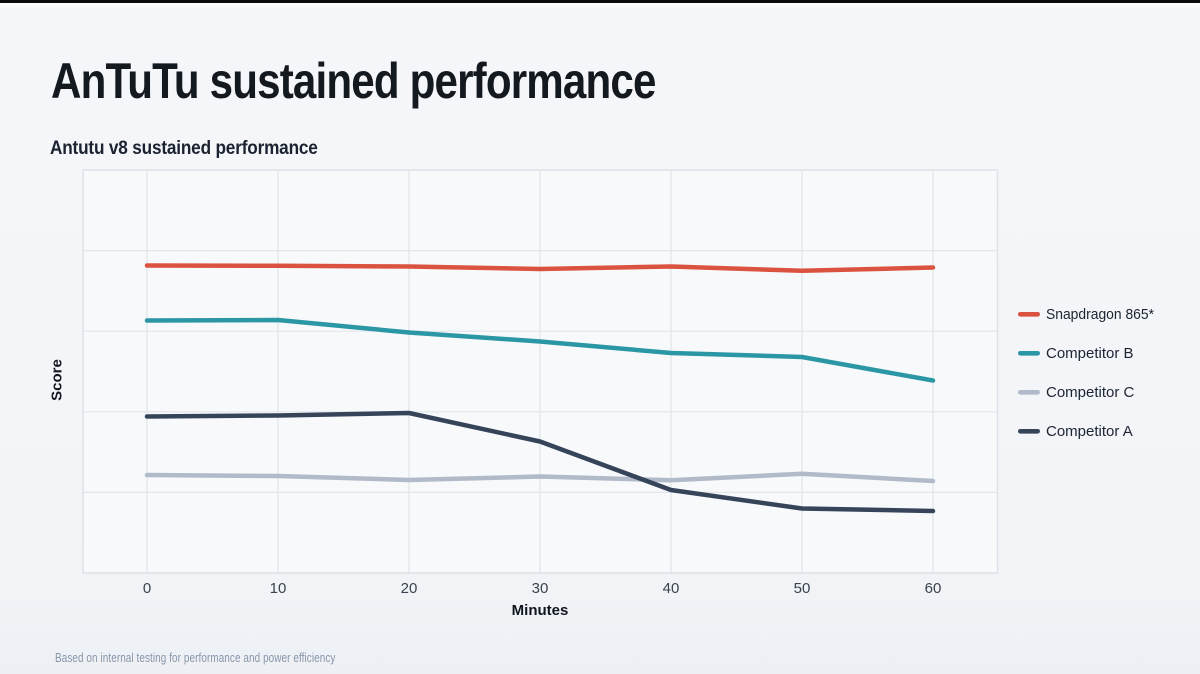 The height and width of the screenshot is (674, 1200). Describe the element at coordinates (1090, 392) in the screenshot. I see `svg-text: Competitor C` at that location.